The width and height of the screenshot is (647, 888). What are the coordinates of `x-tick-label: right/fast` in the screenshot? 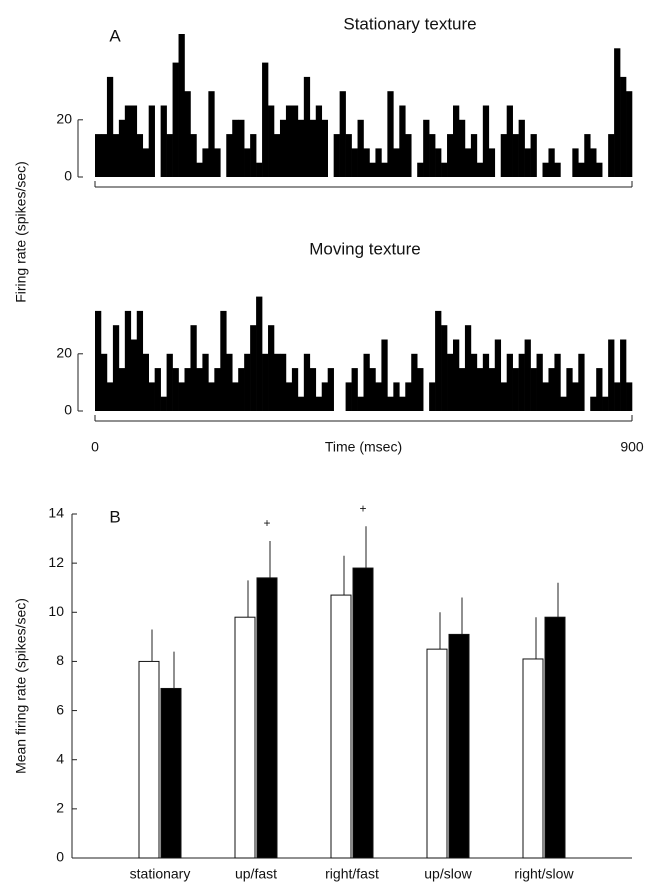 It's located at (352, 874).